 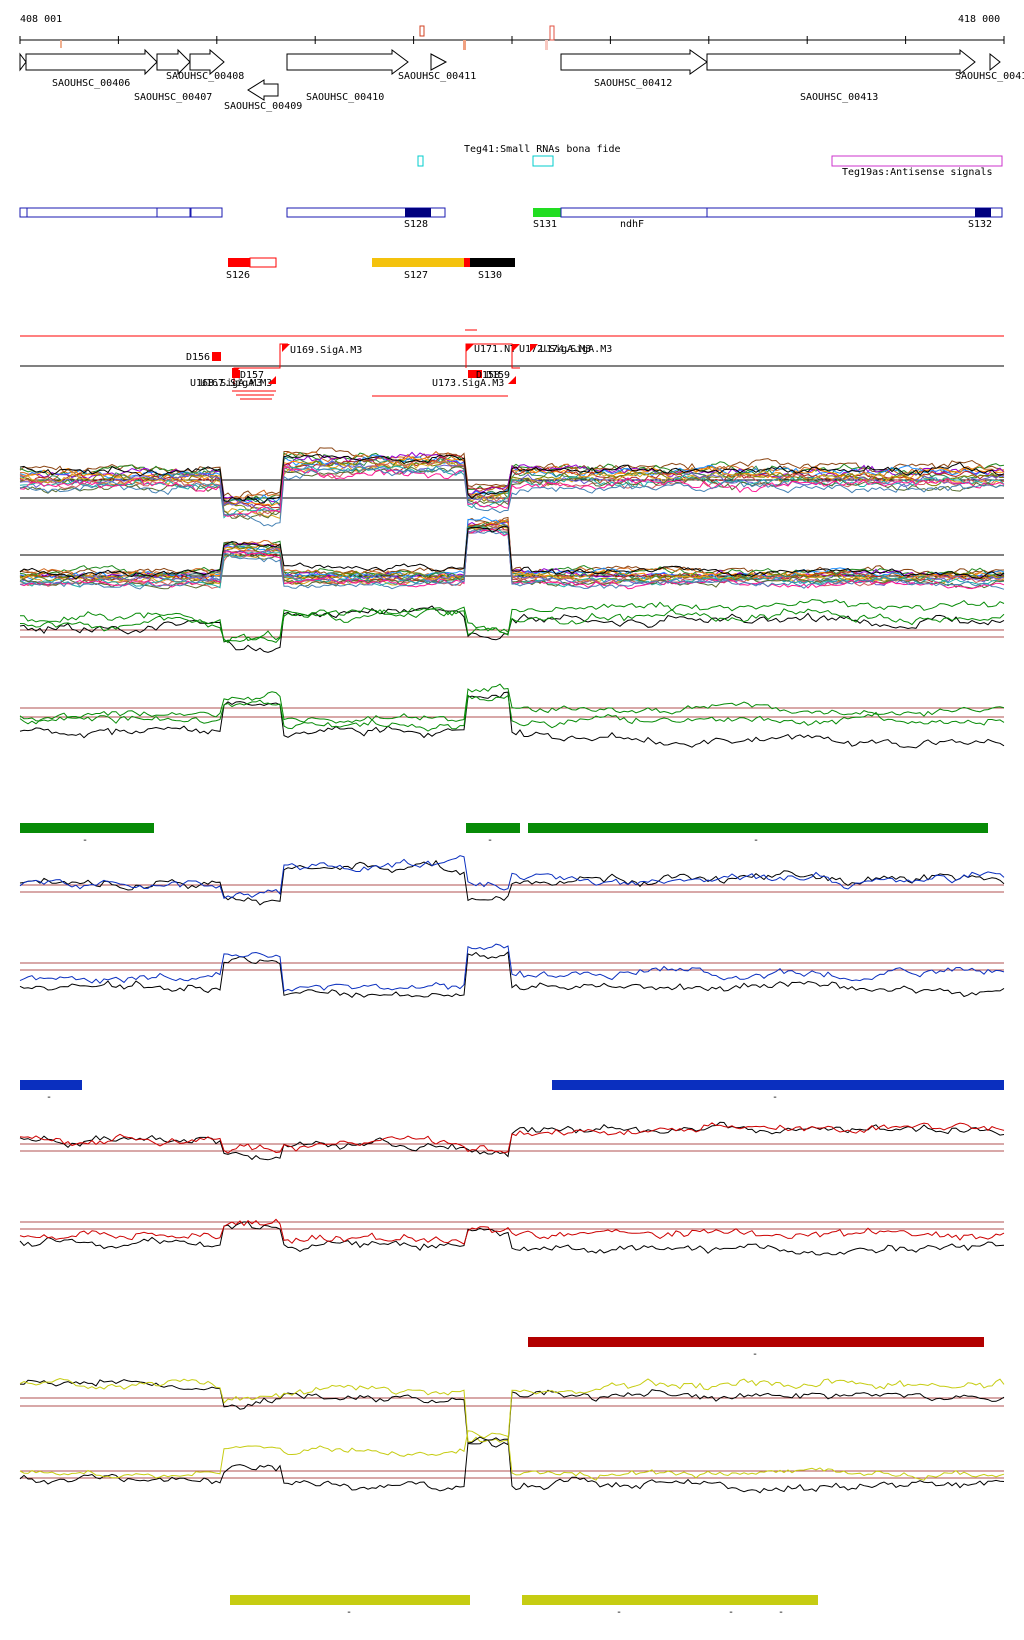 What do you see at coordinates (547, 212) in the screenshot?
I see `segment-block-s131` at bounding box center [547, 212].